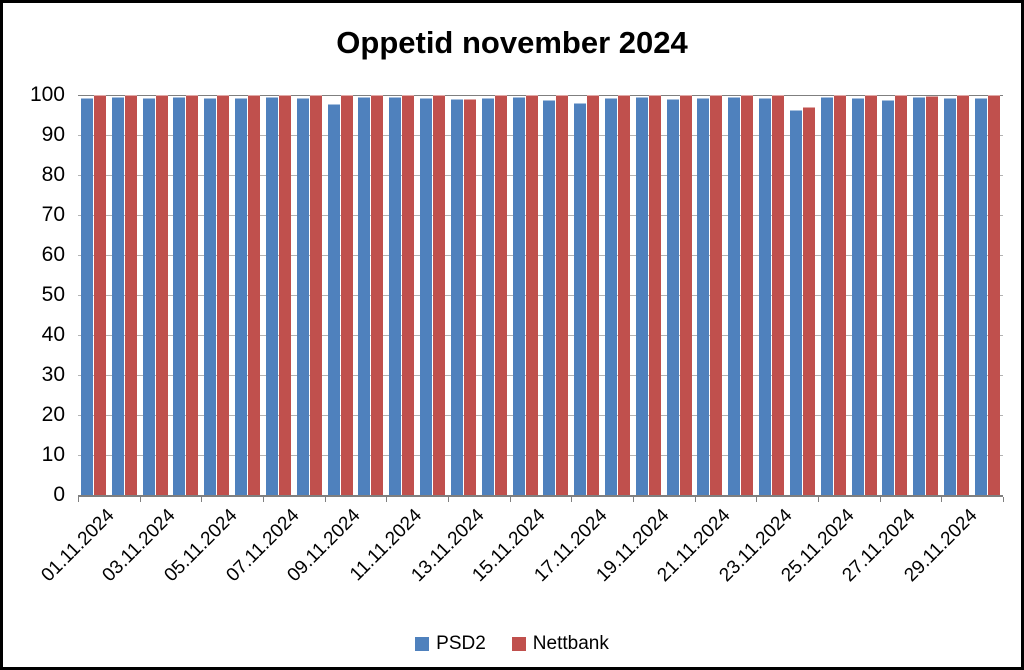 This screenshot has width=1024, height=670. I want to click on bar-group-04.11.2024, so click(185, 295).